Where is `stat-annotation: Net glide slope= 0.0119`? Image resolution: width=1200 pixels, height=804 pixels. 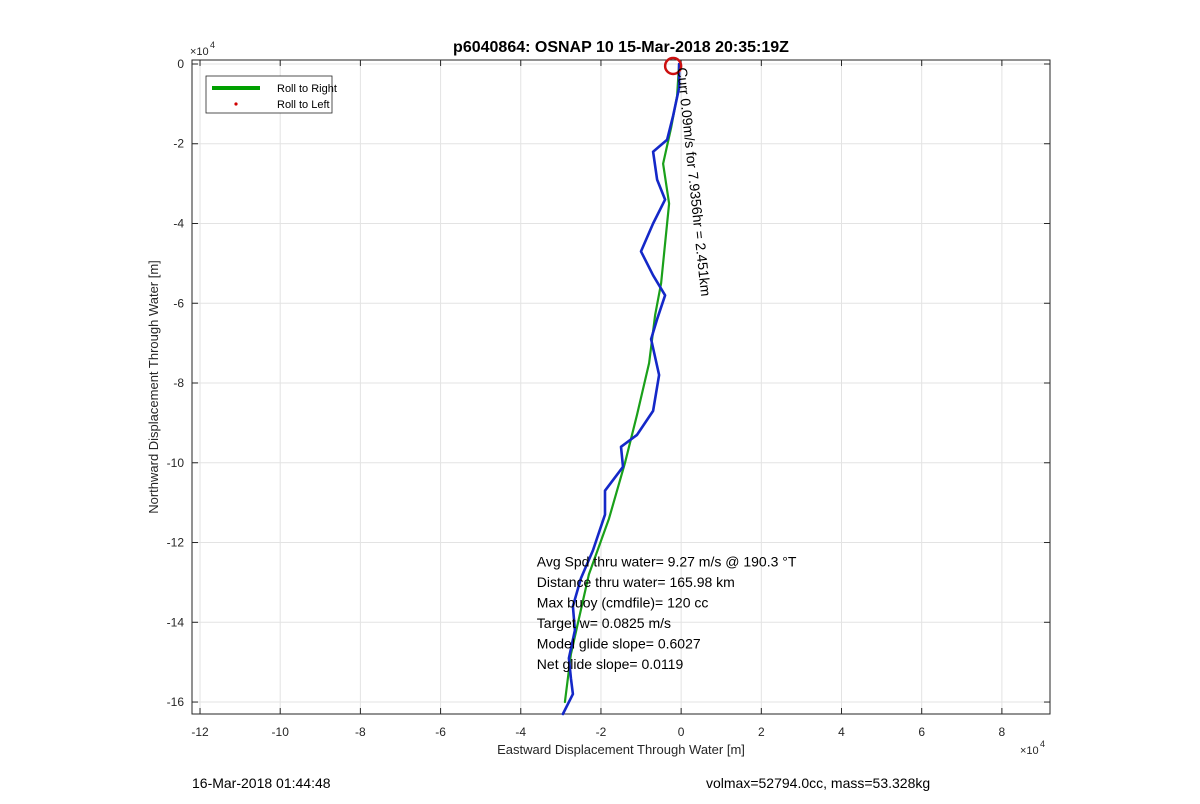
stat-annotation: Net glide slope= 0.0119 is located at coordinates (610, 664).